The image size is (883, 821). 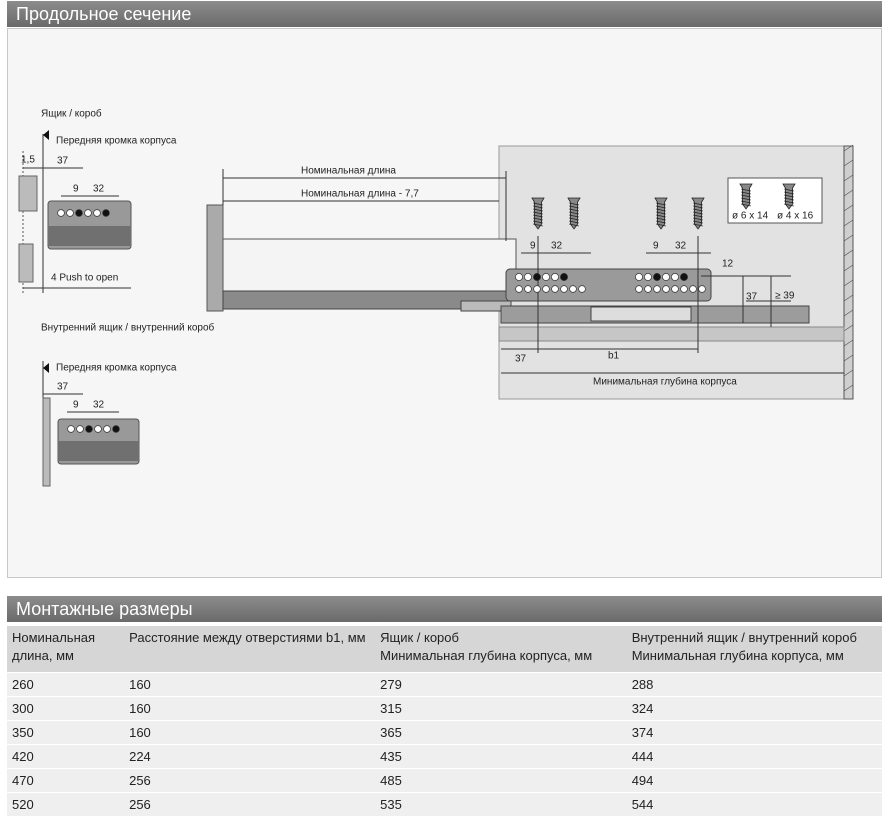 What do you see at coordinates (128, 328) in the screenshot?
I see `label: Внутренний ящик / внутренний короб` at bounding box center [128, 328].